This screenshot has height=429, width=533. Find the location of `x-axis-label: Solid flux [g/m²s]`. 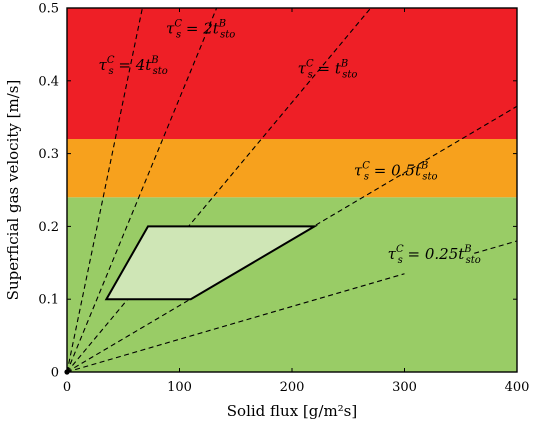

x-axis-label: Solid flux [g/m²s] is located at coordinates (292, 411).